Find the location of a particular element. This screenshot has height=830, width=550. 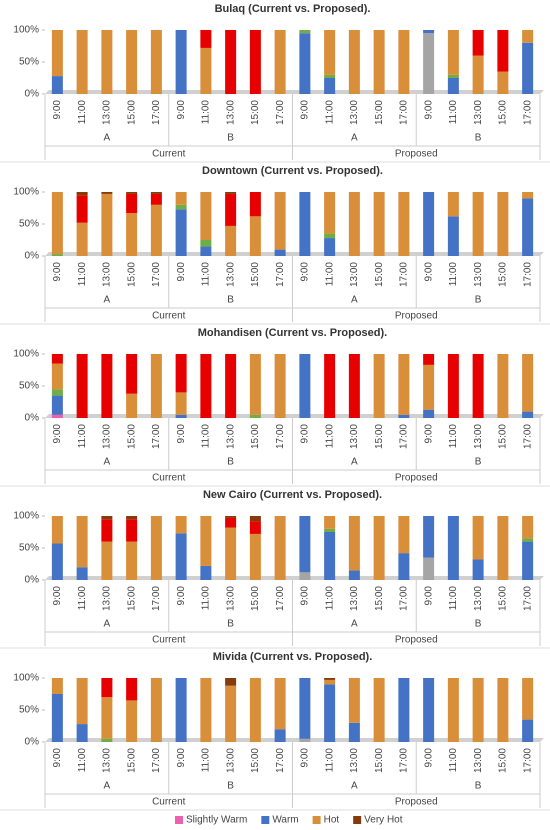

legend-swatch is located at coordinates (179, 820).